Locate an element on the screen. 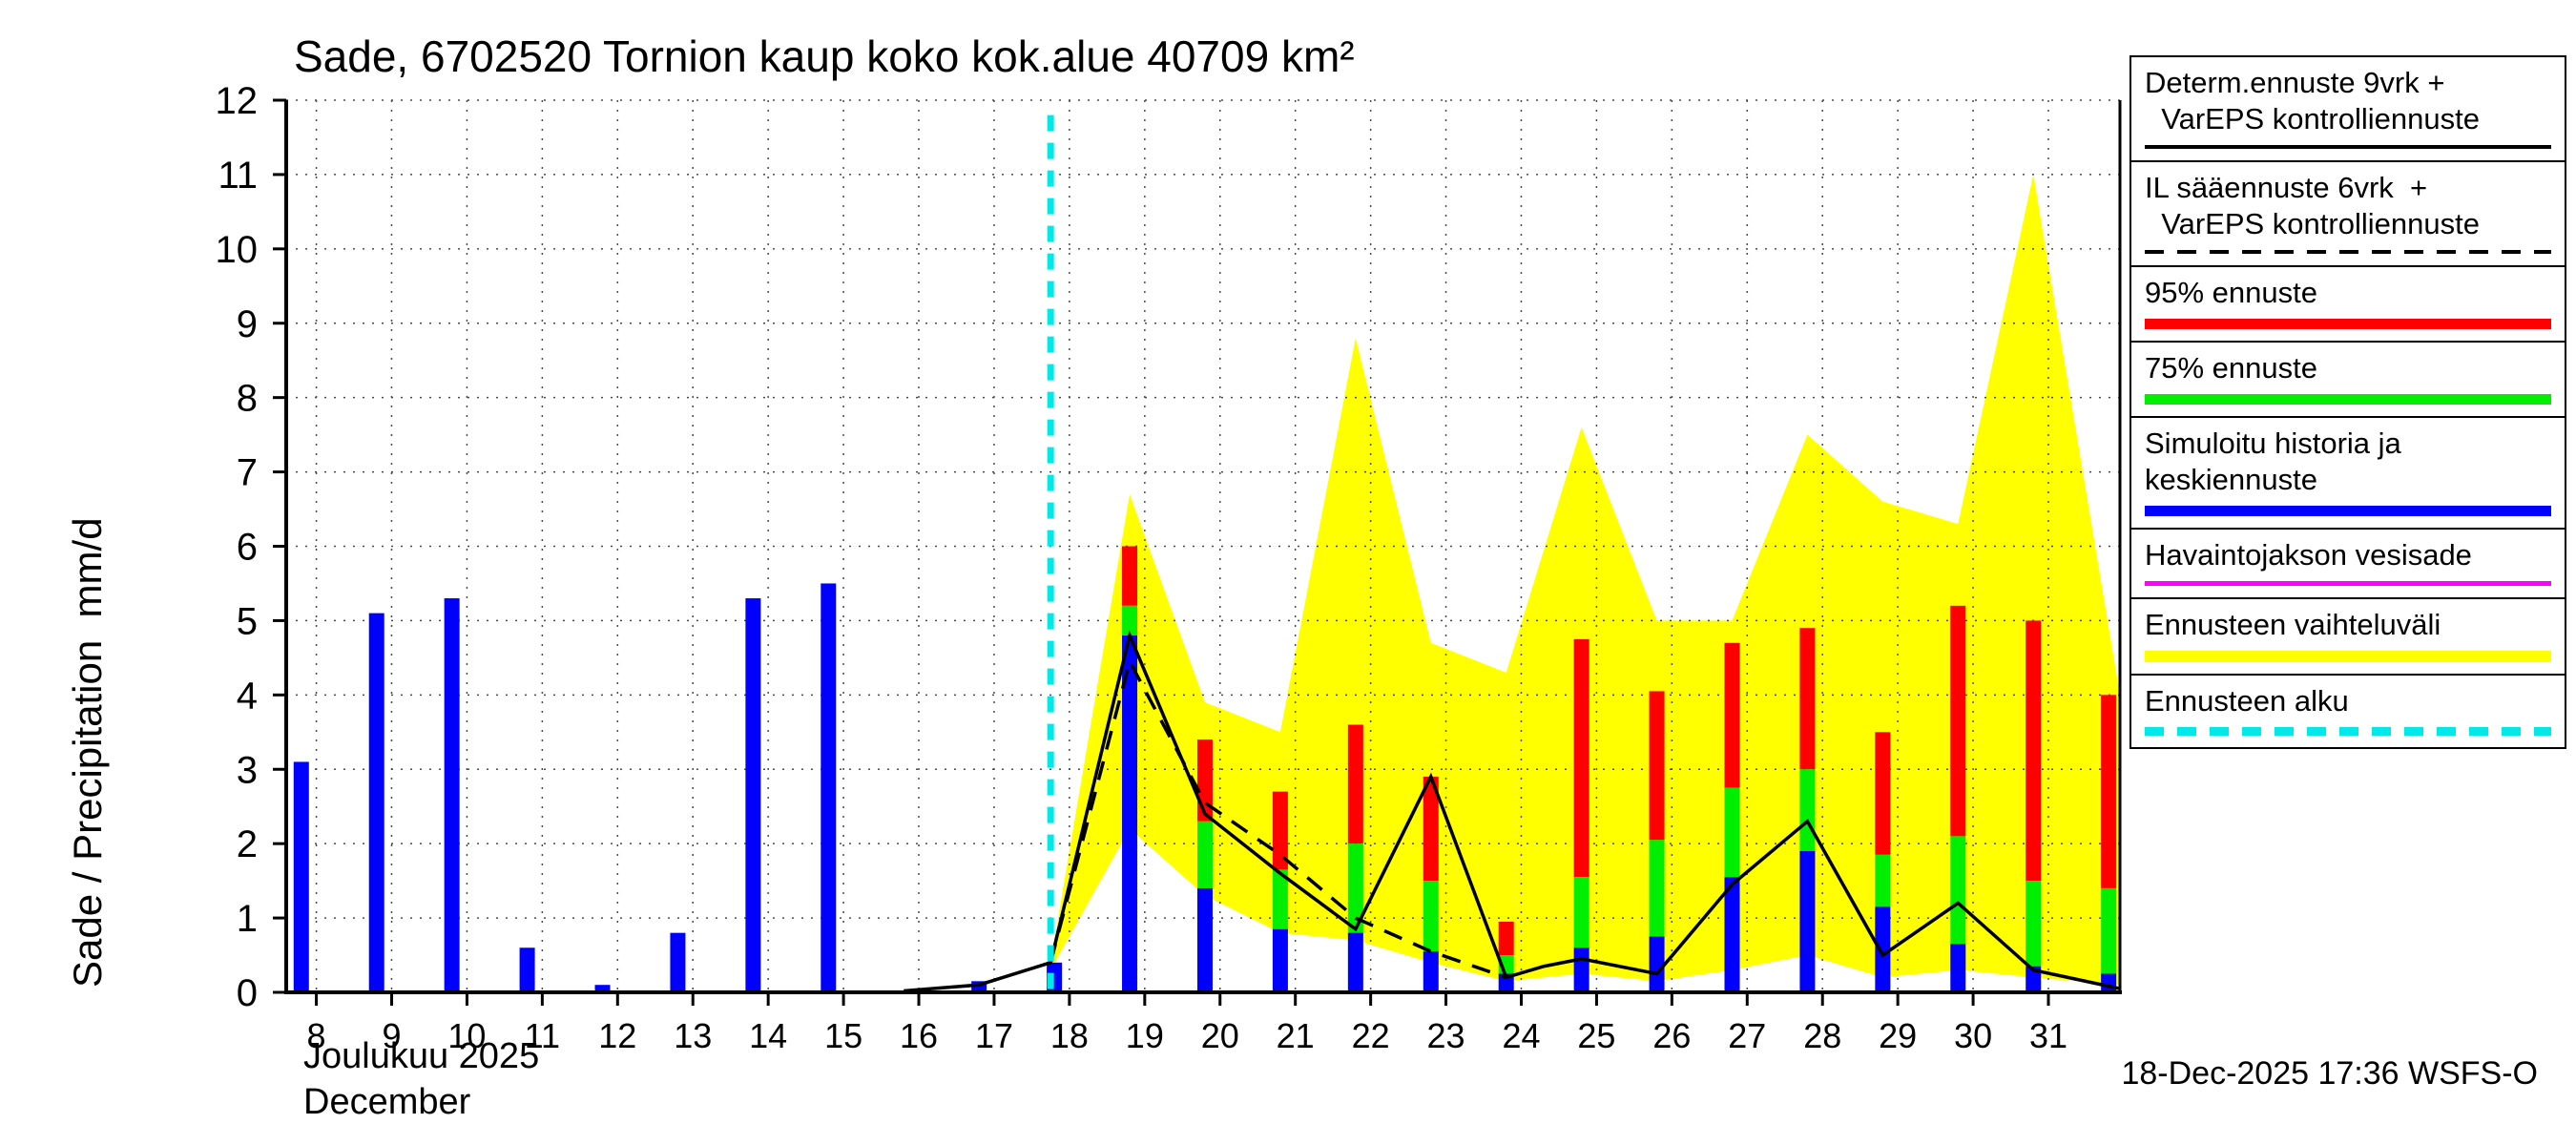 The height and width of the screenshot is (1145, 2576). y-tick-label-2: 2 is located at coordinates (247, 844).